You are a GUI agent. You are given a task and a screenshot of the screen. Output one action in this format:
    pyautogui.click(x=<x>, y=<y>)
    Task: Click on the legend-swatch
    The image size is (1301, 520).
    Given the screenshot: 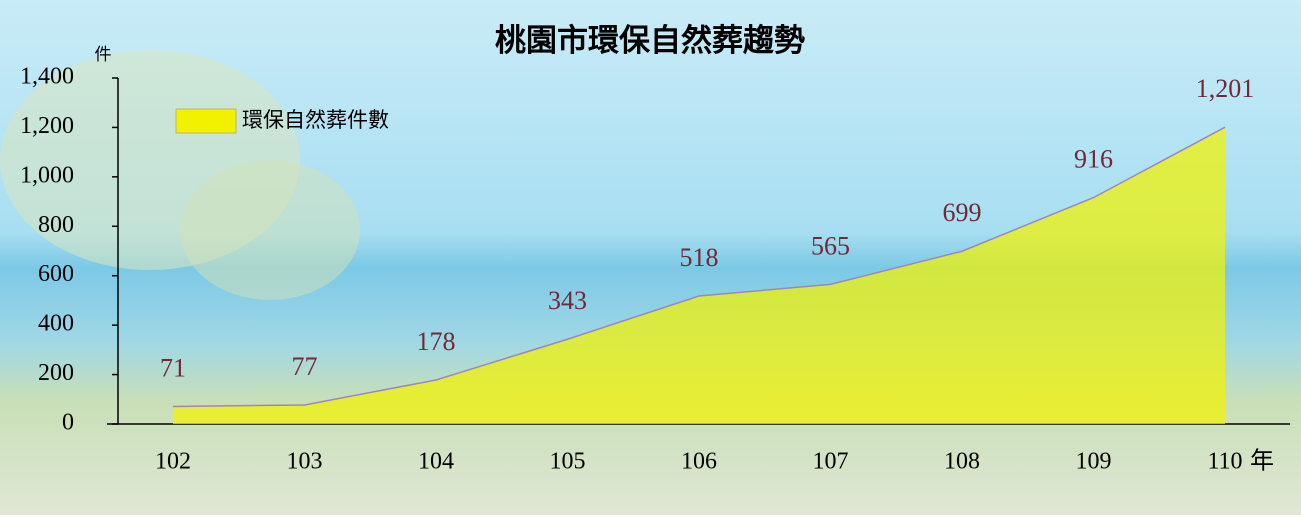 What is the action you would take?
    pyautogui.click(x=206, y=121)
    